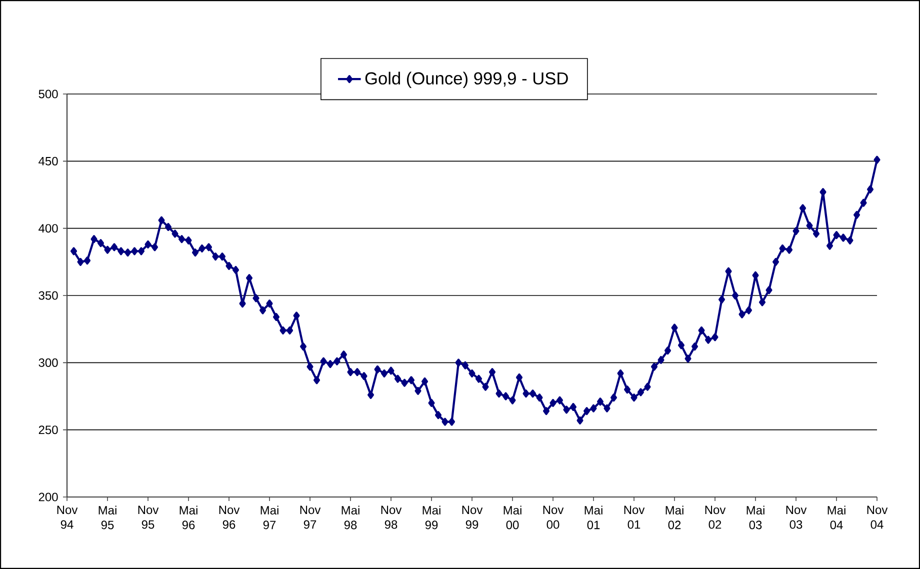  What do you see at coordinates (634, 517) in the screenshot?
I see `x-tick-label: Nov 01` at bounding box center [634, 517].